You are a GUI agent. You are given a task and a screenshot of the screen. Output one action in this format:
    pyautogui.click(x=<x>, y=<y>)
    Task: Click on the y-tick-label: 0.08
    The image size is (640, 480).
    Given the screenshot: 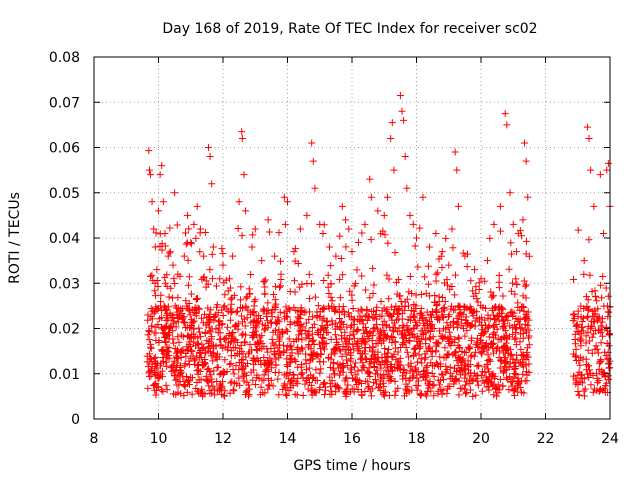 What is the action you would take?
    pyautogui.click(x=64, y=58)
    